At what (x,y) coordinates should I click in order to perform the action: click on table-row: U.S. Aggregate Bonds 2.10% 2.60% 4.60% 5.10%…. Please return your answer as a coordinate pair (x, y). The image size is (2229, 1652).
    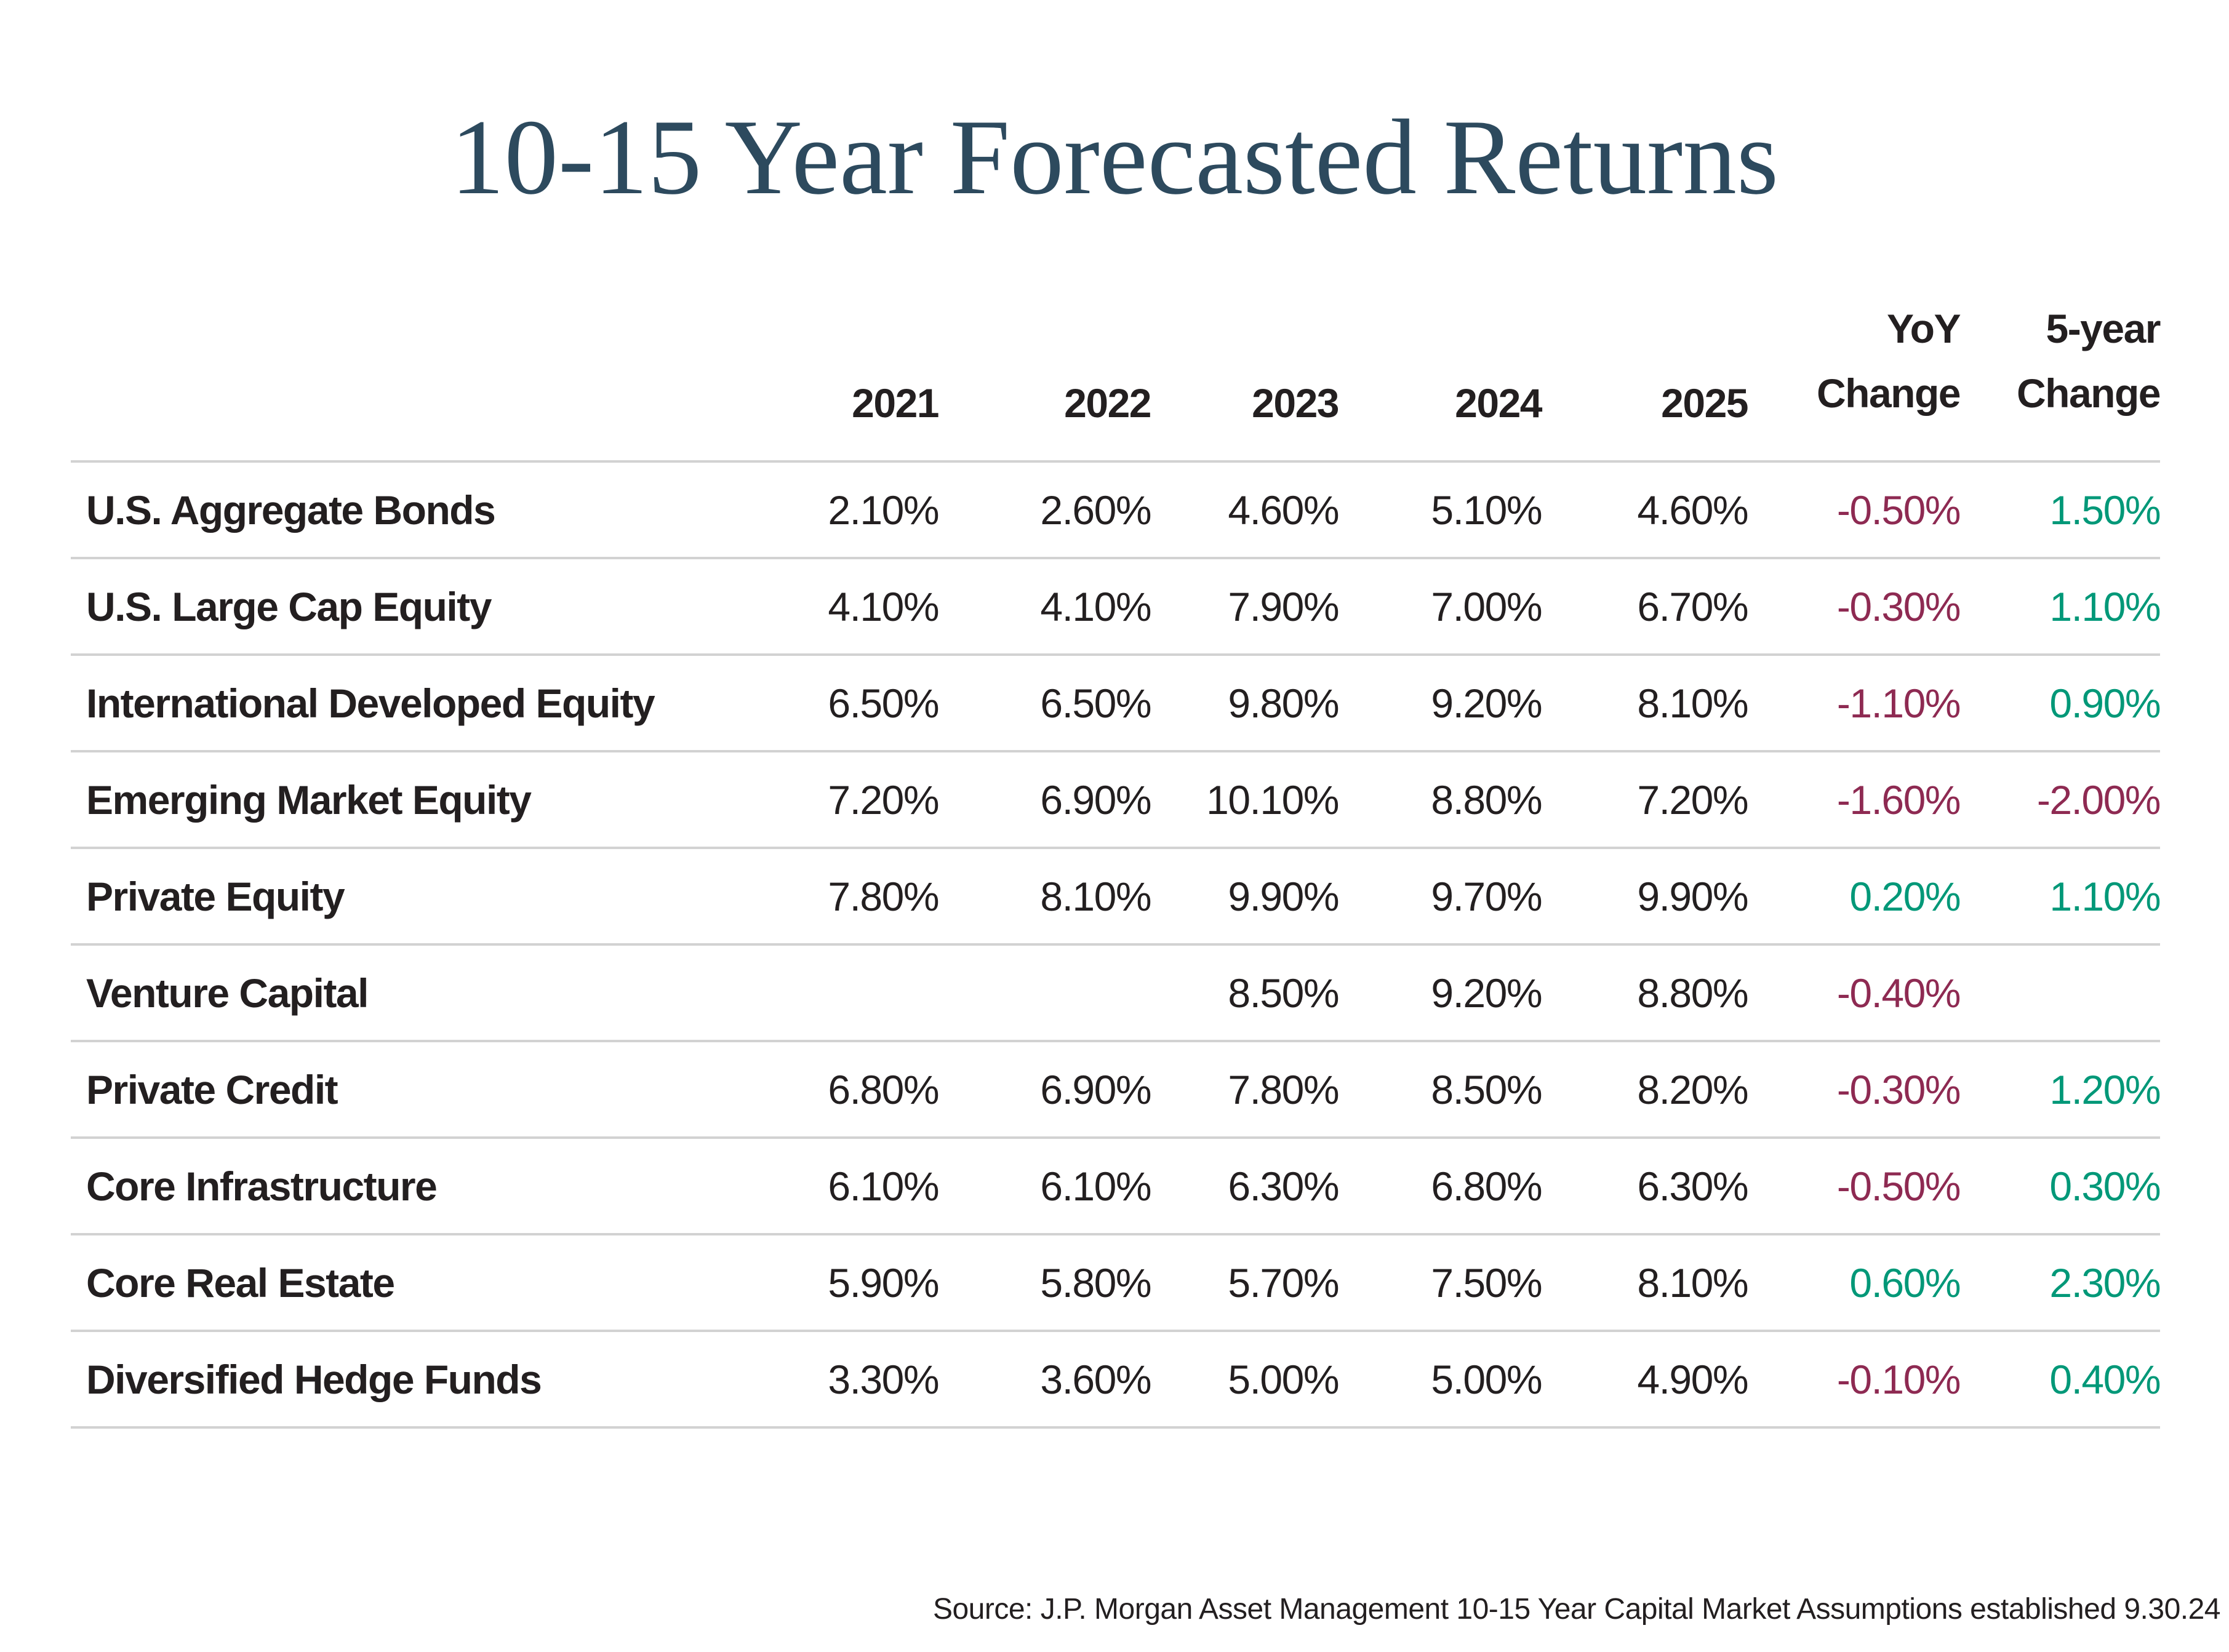
    Looking at the image, I should click on (1116, 509).